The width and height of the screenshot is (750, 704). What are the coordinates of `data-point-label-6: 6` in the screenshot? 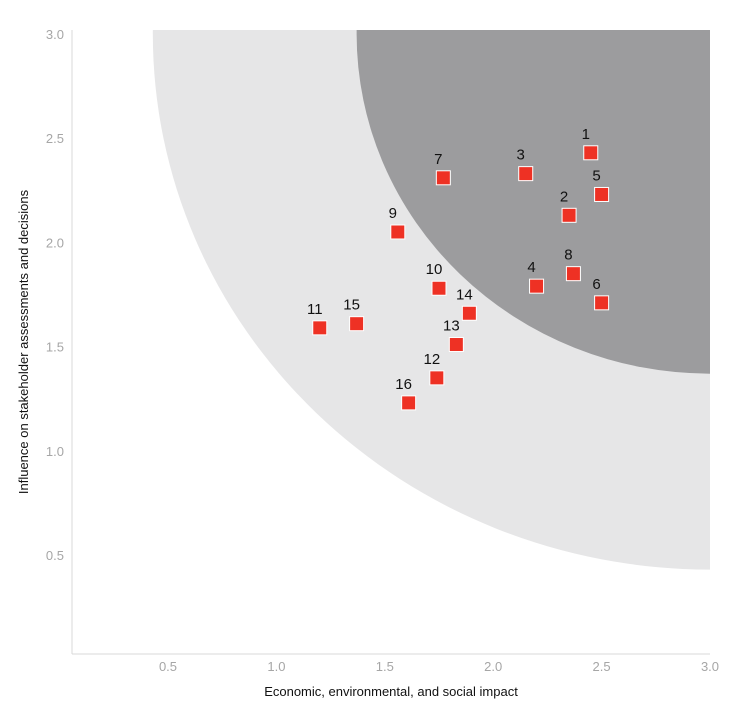 It's located at (596, 284).